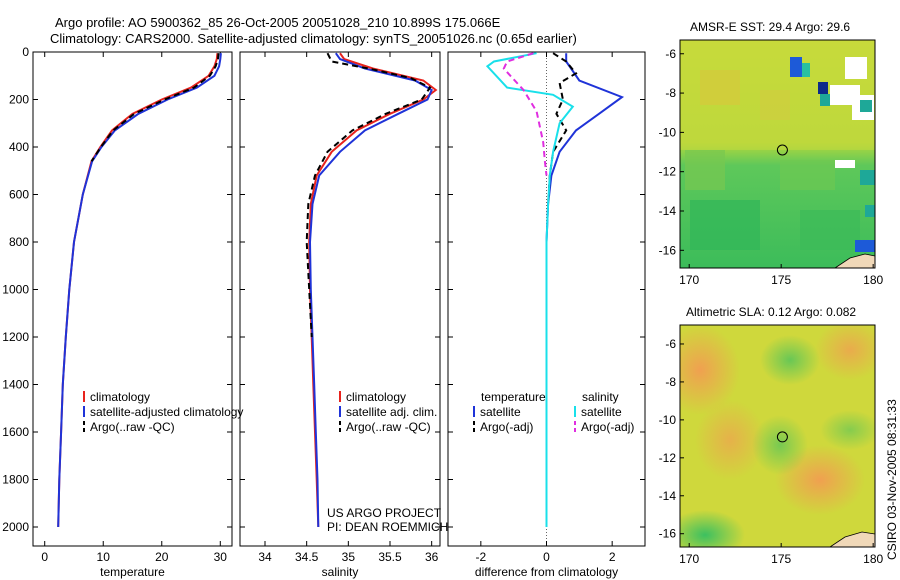  I want to click on depth-tick-label: 0, so click(25, 52).